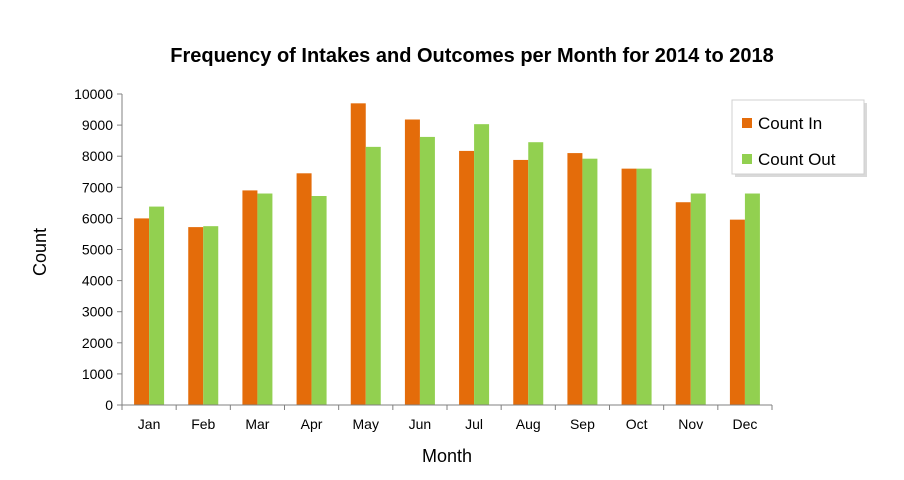  I want to click on bar-count-in-dec, so click(737, 312).